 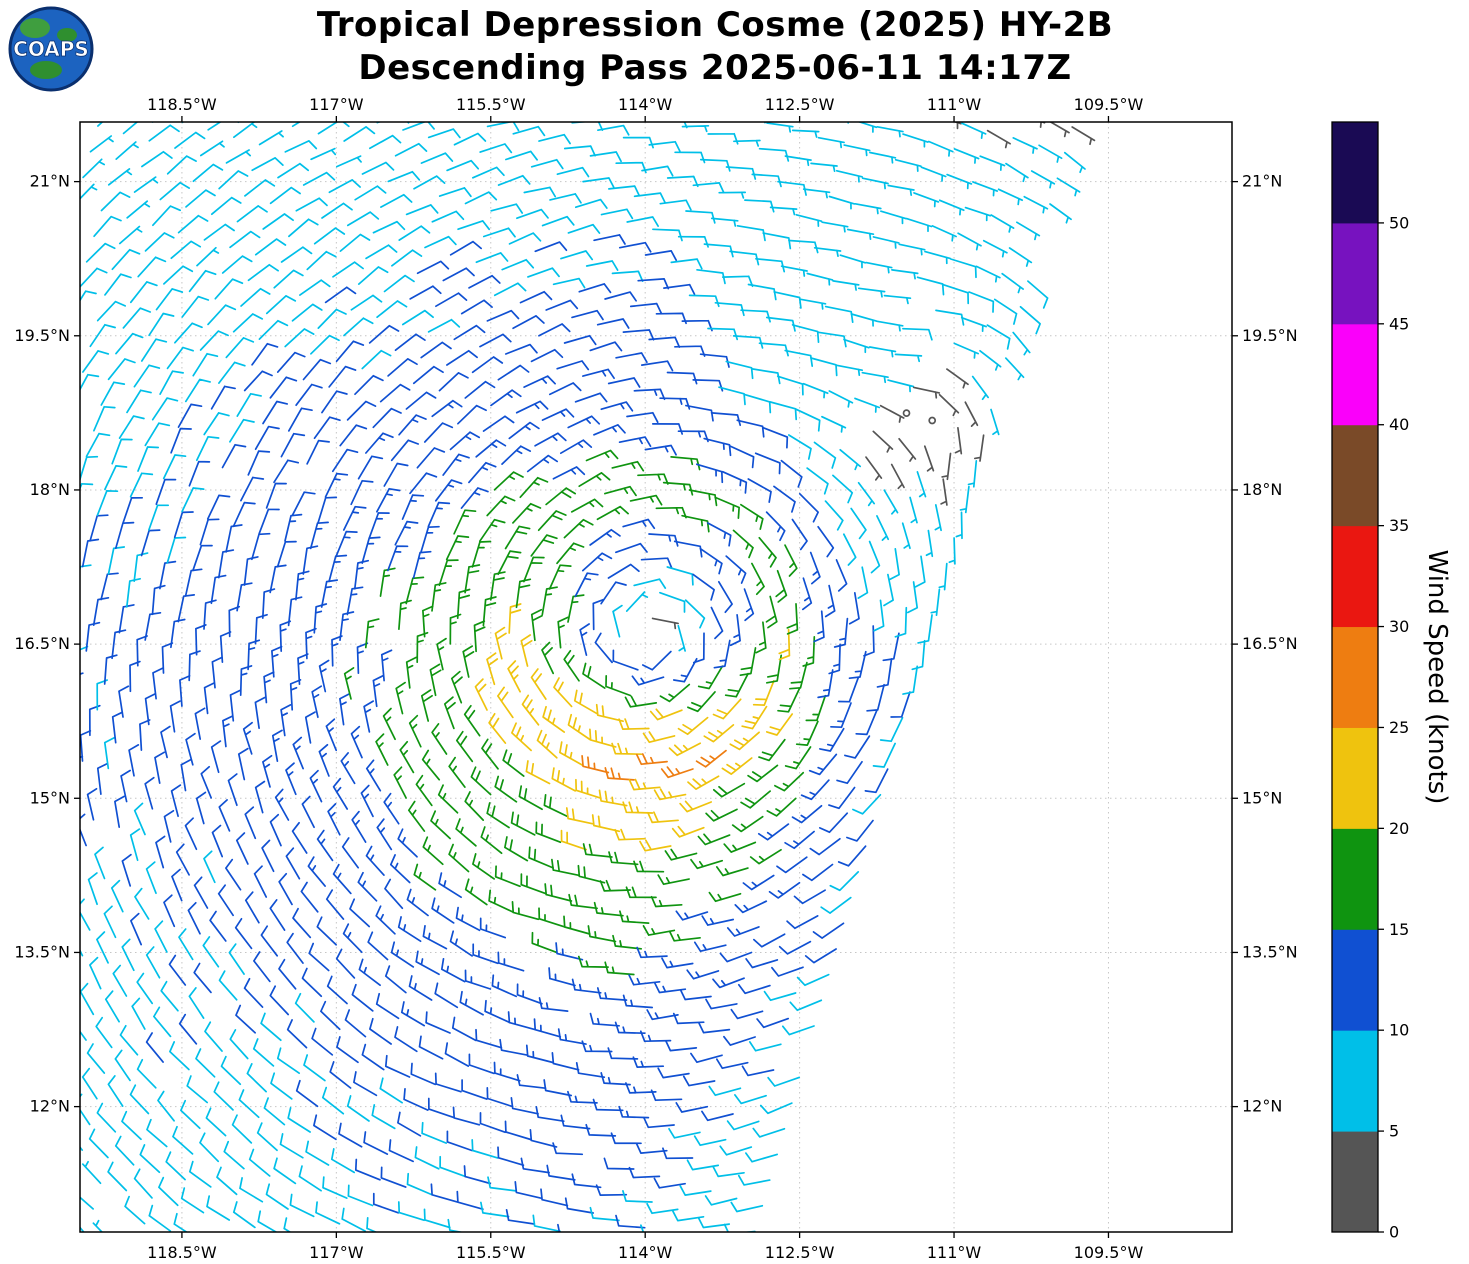 What do you see at coordinates (1399, 929) in the screenshot?
I see `colorbar-tick-label: 15` at bounding box center [1399, 929].